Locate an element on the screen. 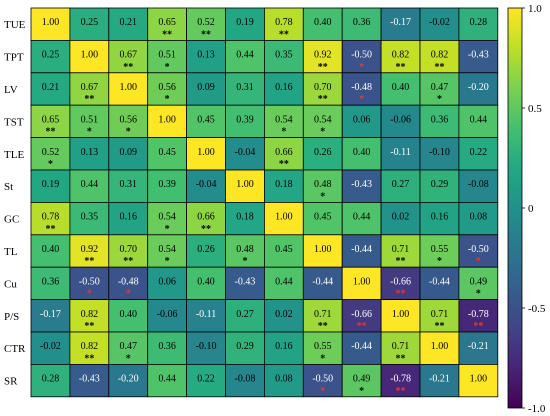  cell-value: -0.11 is located at coordinates (400, 152).